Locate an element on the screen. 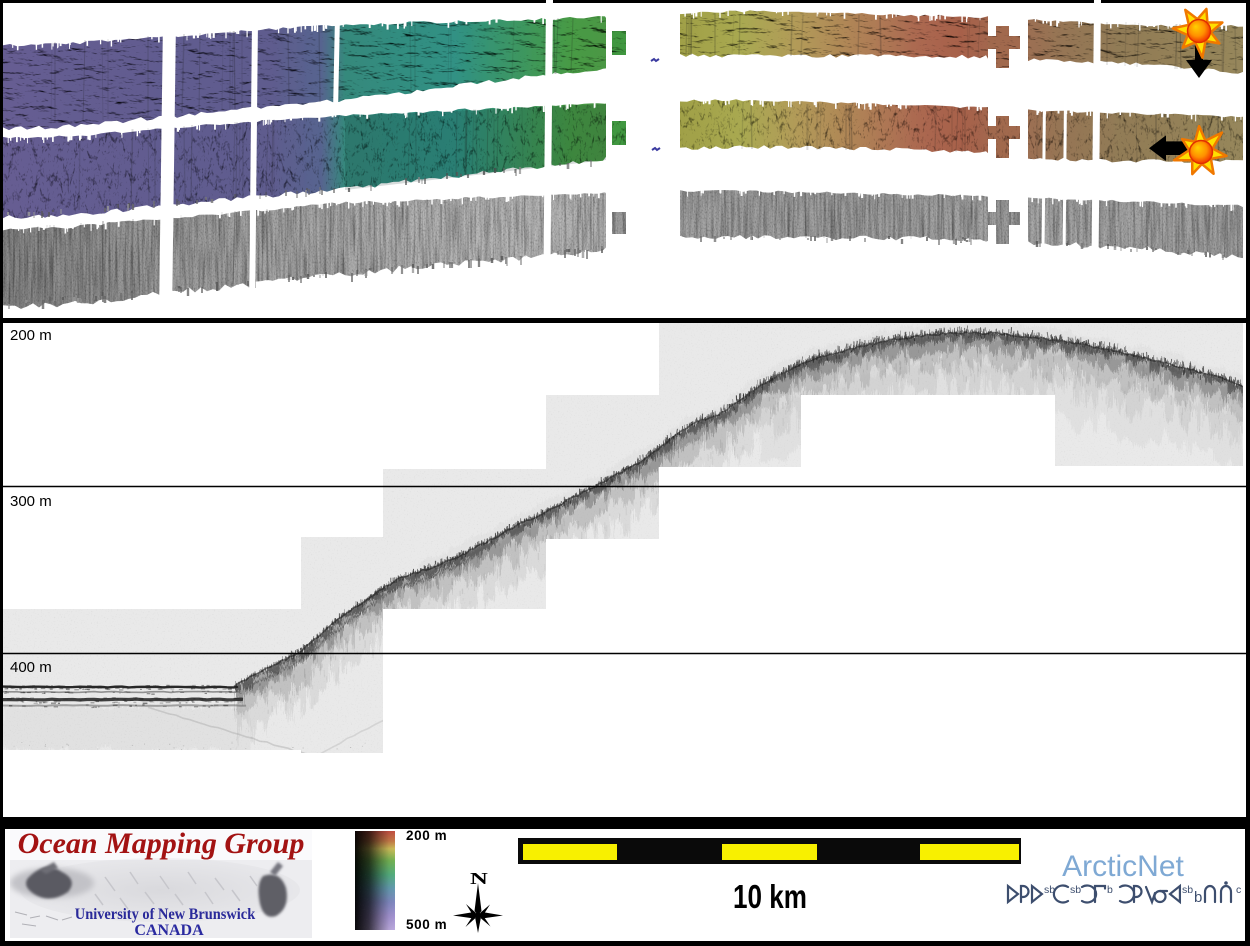 The width and height of the screenshot is (1250, 946). svg-text: c is located at coordinates (1238, 890).